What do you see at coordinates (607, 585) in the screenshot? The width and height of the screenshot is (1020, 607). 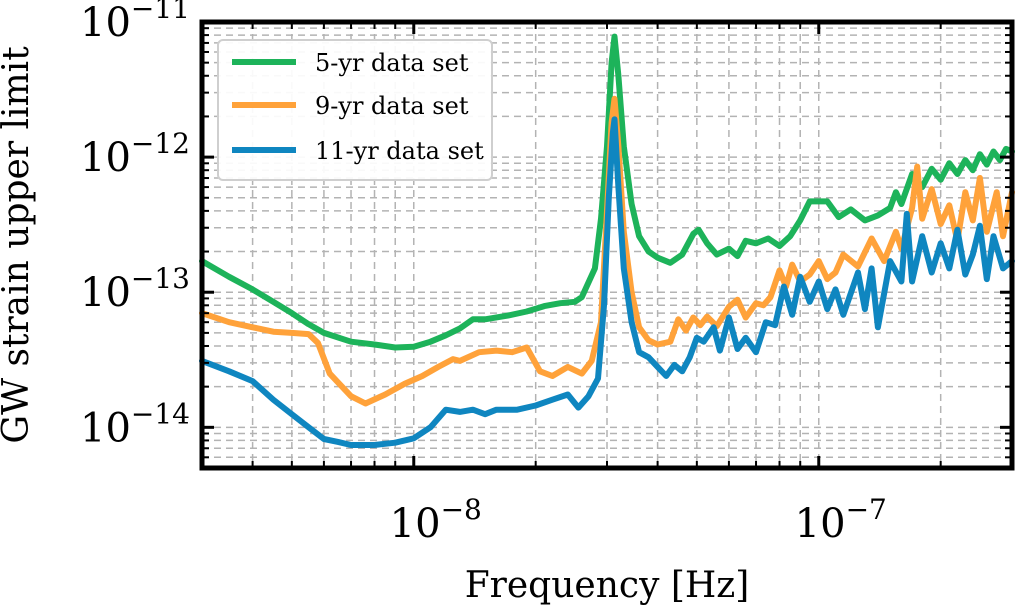 I see `x-axis-label: Frequency [Hz]` at bounding box center [607, 585].